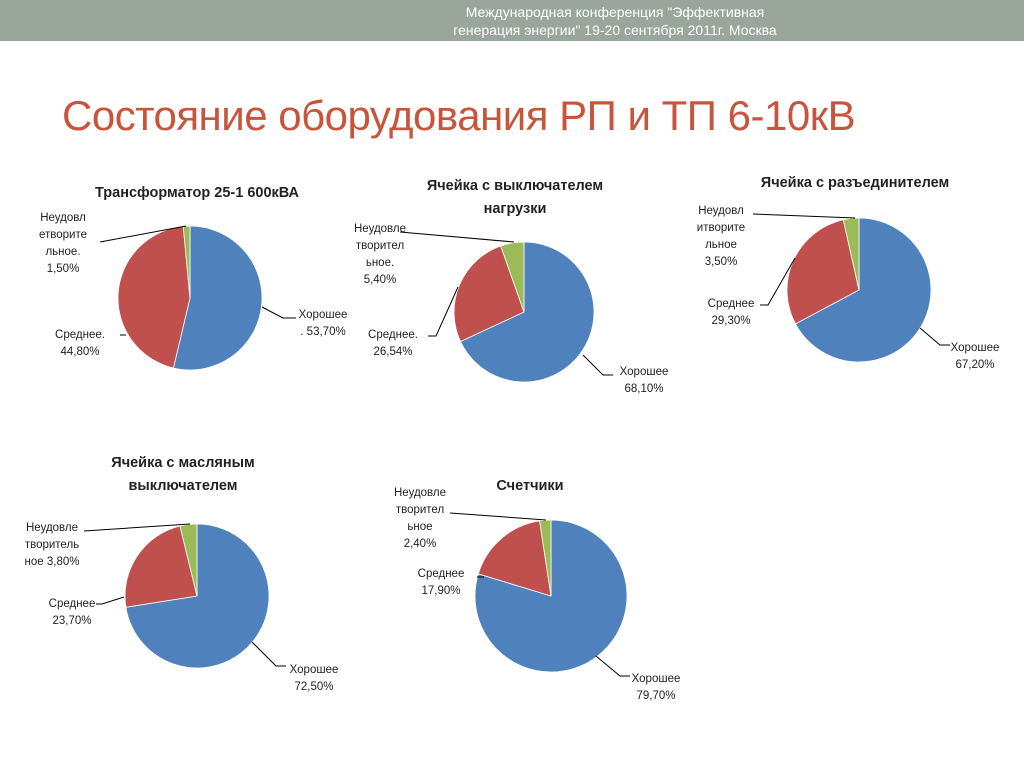  Describe the element at coordinates (63, 243) in the screenshot. I see `data-label-unsatisfactory: Неудовл етворите льное. 1,50%` at that location.